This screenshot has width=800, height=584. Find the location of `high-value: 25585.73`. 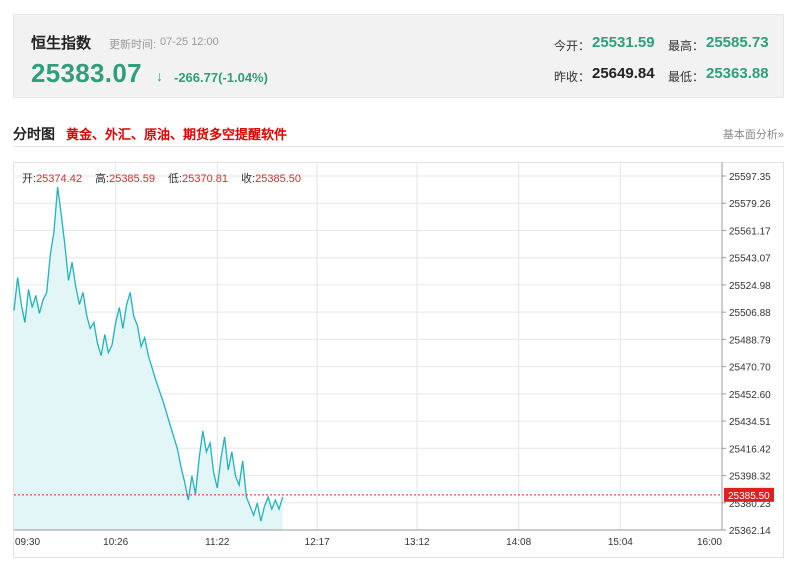

high-value: 25585.73 is located at coordinates (737, 42).